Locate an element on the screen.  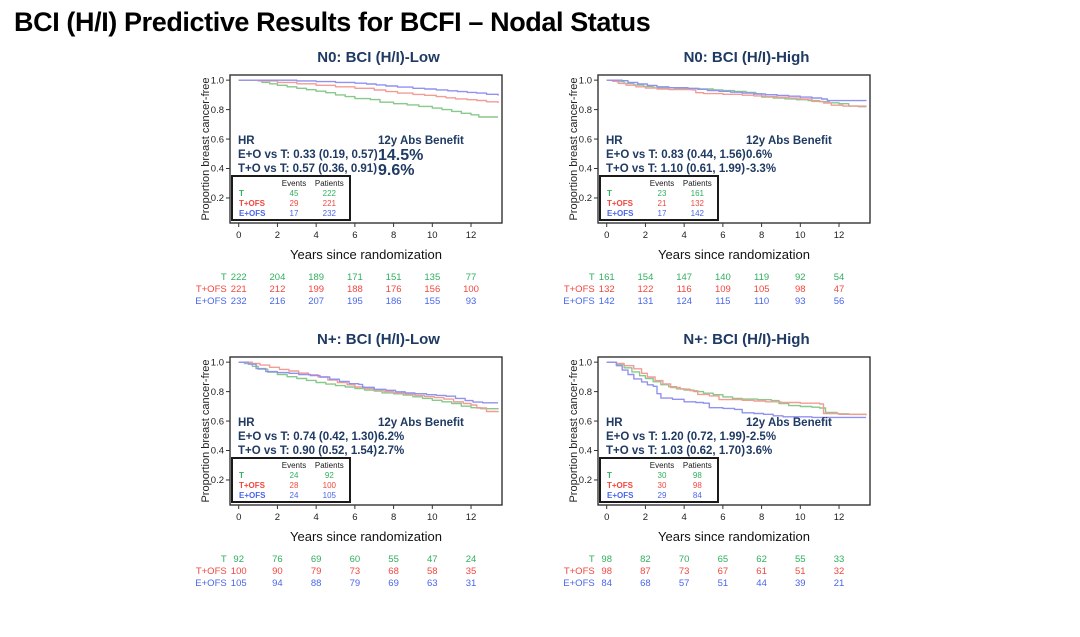
legend-patients: 100 is located at coordinates (329, 485).